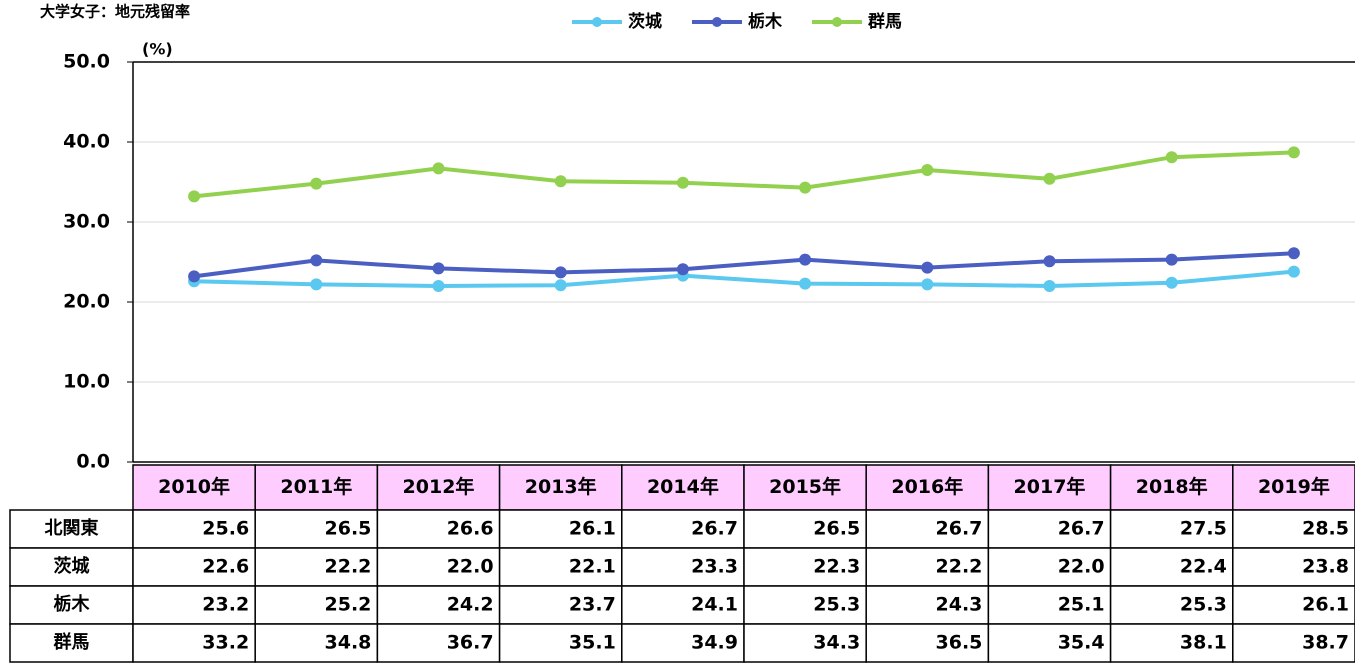 The image size is (1355, 670). Describe the element at coordinates (86, 382) in the screenshot. I see `y-tick-label: 10.0` at that location.